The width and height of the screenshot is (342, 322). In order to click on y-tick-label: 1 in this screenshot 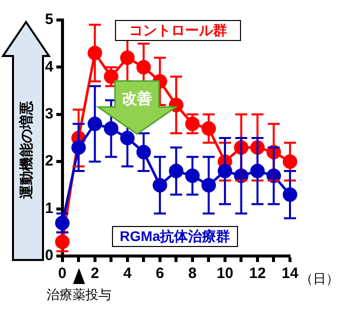, I will do `click(49, 208)`.